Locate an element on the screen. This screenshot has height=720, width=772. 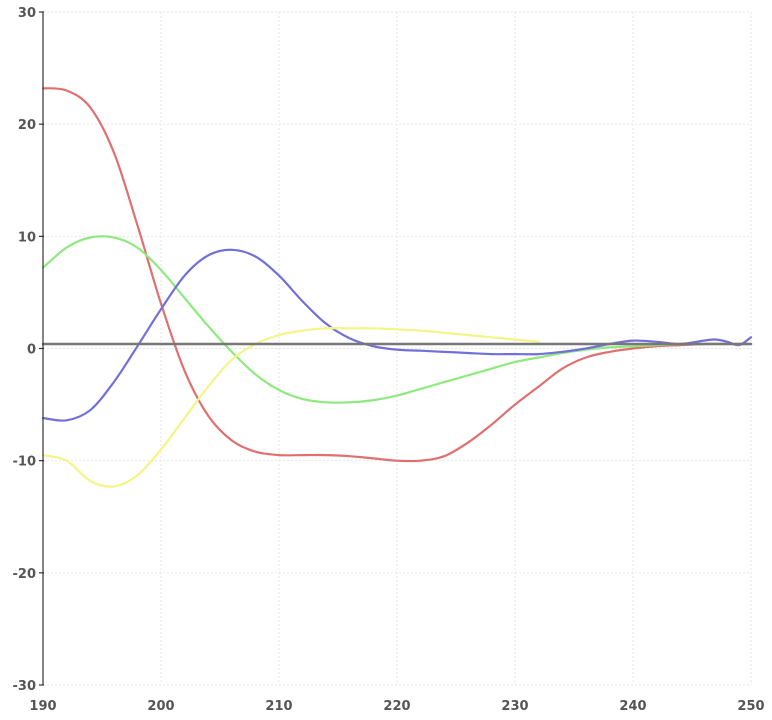
axes is located at coordinates (41, 348).